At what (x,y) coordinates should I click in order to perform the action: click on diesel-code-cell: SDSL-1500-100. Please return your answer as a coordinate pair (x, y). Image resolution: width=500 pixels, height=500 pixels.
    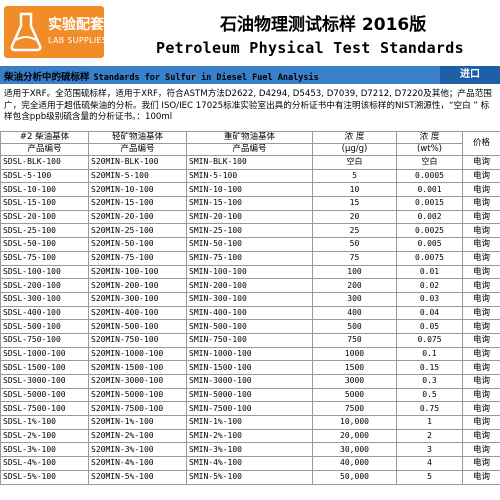
    Looking at the image, I should click on (44, 367).